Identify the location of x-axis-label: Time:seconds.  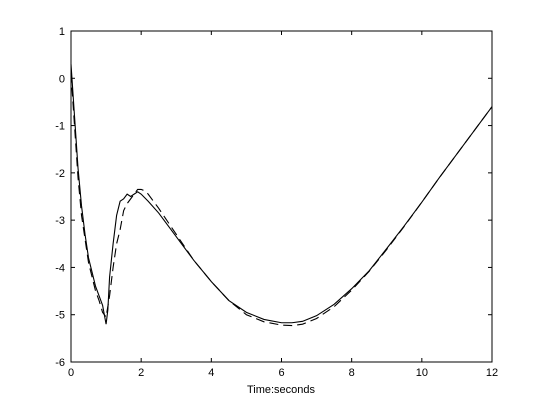
(281, 390).